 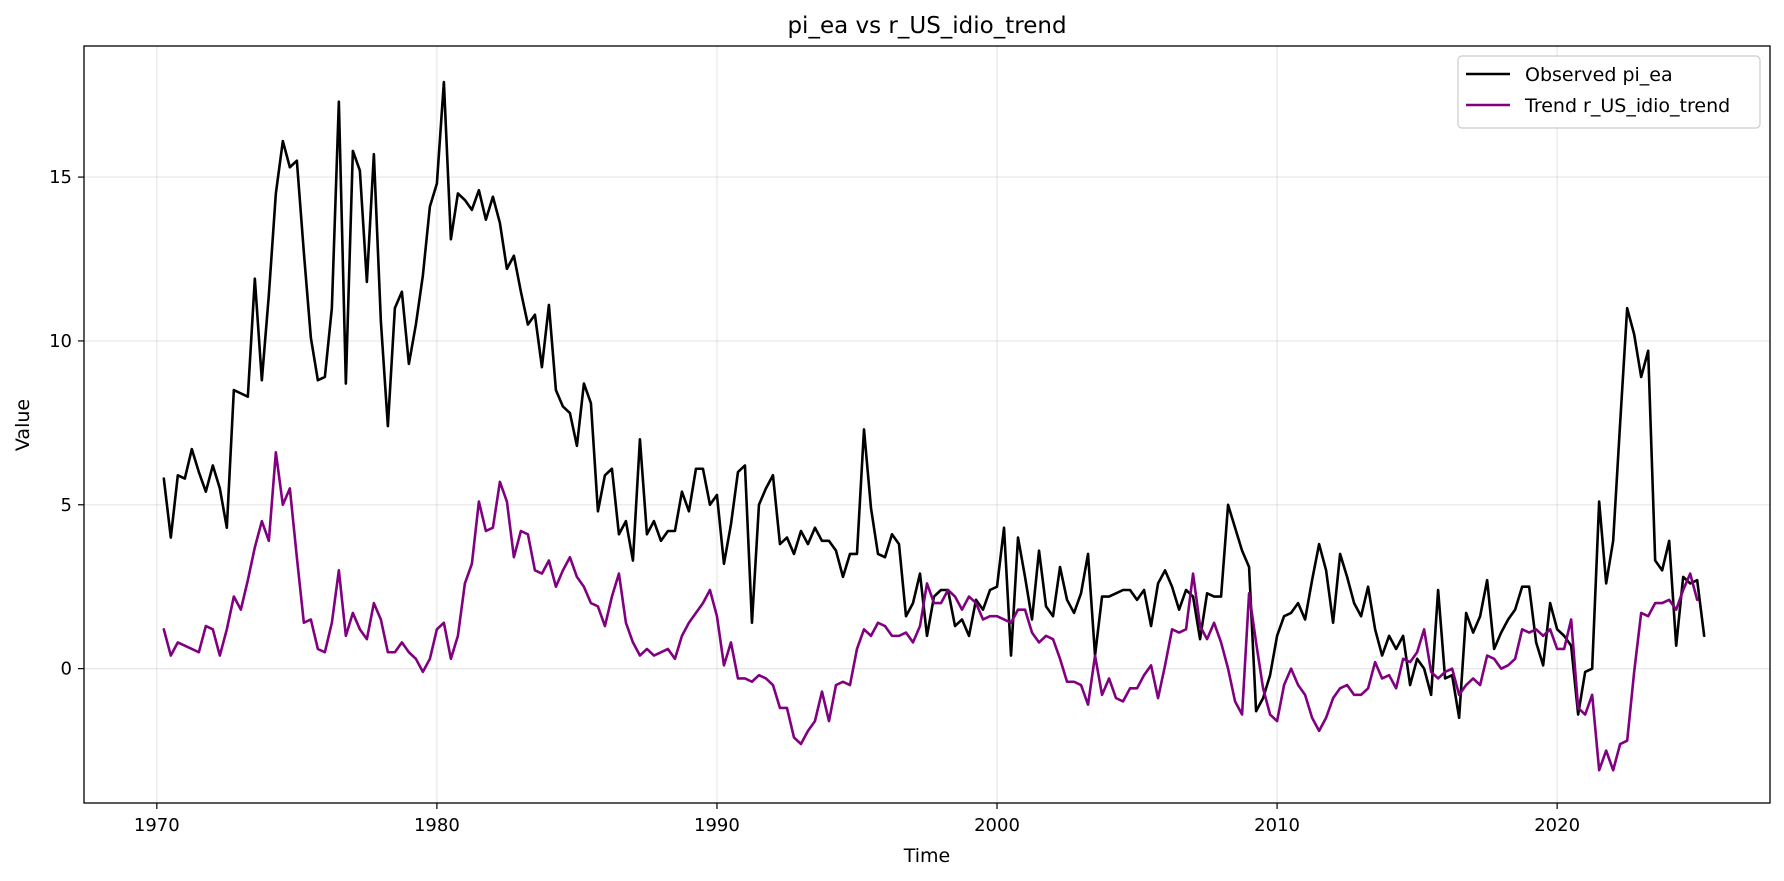 I want to click on x-axis-label: Time, so click(x=927, y=856).